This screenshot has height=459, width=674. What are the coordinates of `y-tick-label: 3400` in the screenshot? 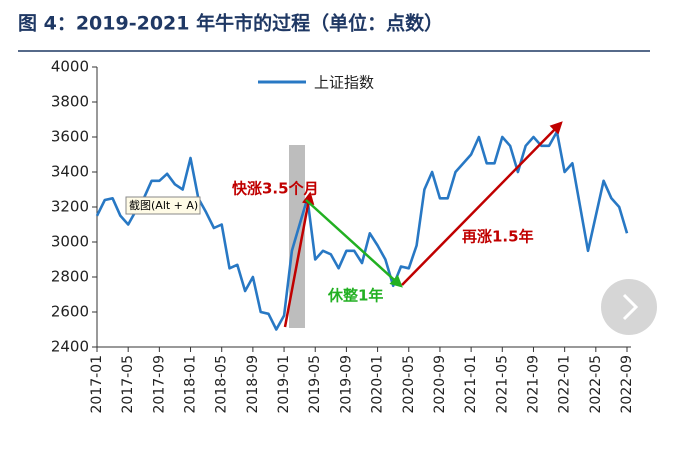 It's located at (70, 172).